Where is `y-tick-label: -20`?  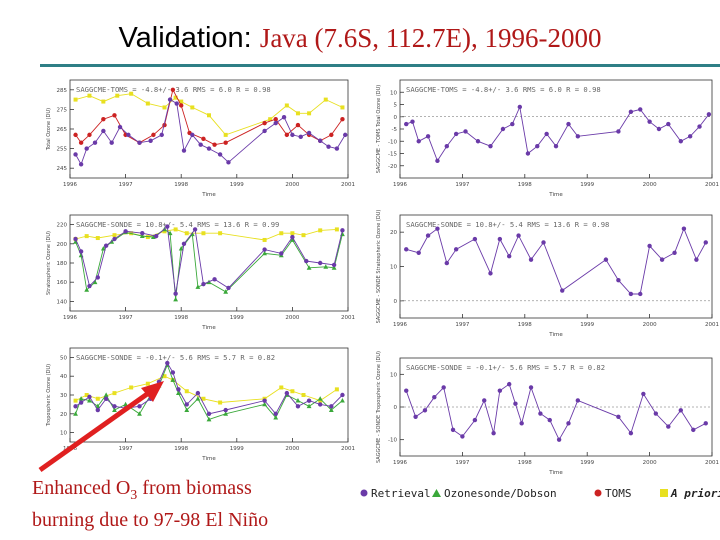 y-tick-label: -20 is located at coordinates (392, 167).